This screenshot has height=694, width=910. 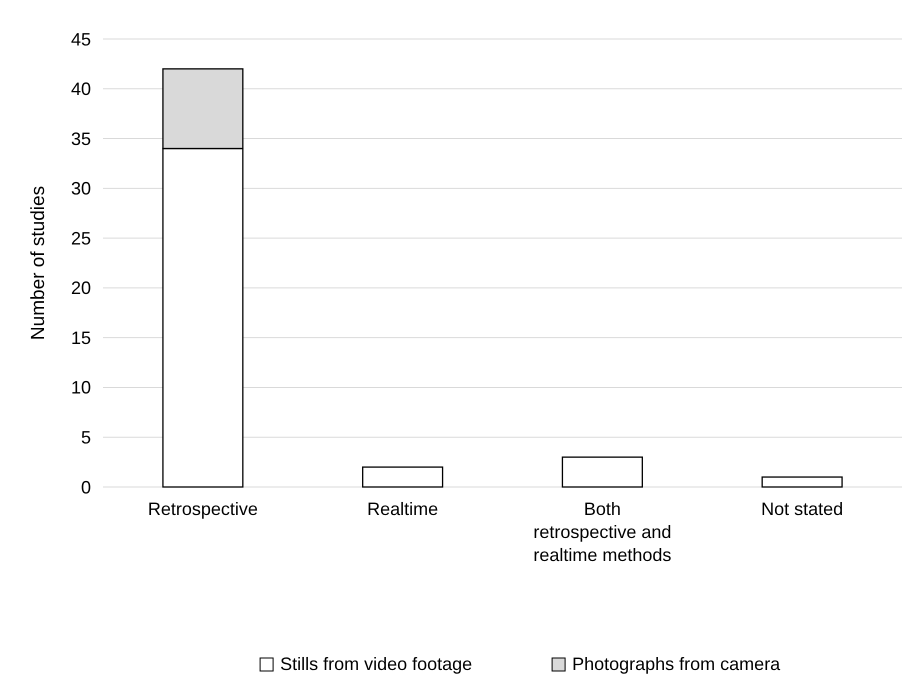 What do you see at coordinates (203, 509) in the screenshot?
I see `x-tick-label: Retrospective` at bounding box center [203, 509].